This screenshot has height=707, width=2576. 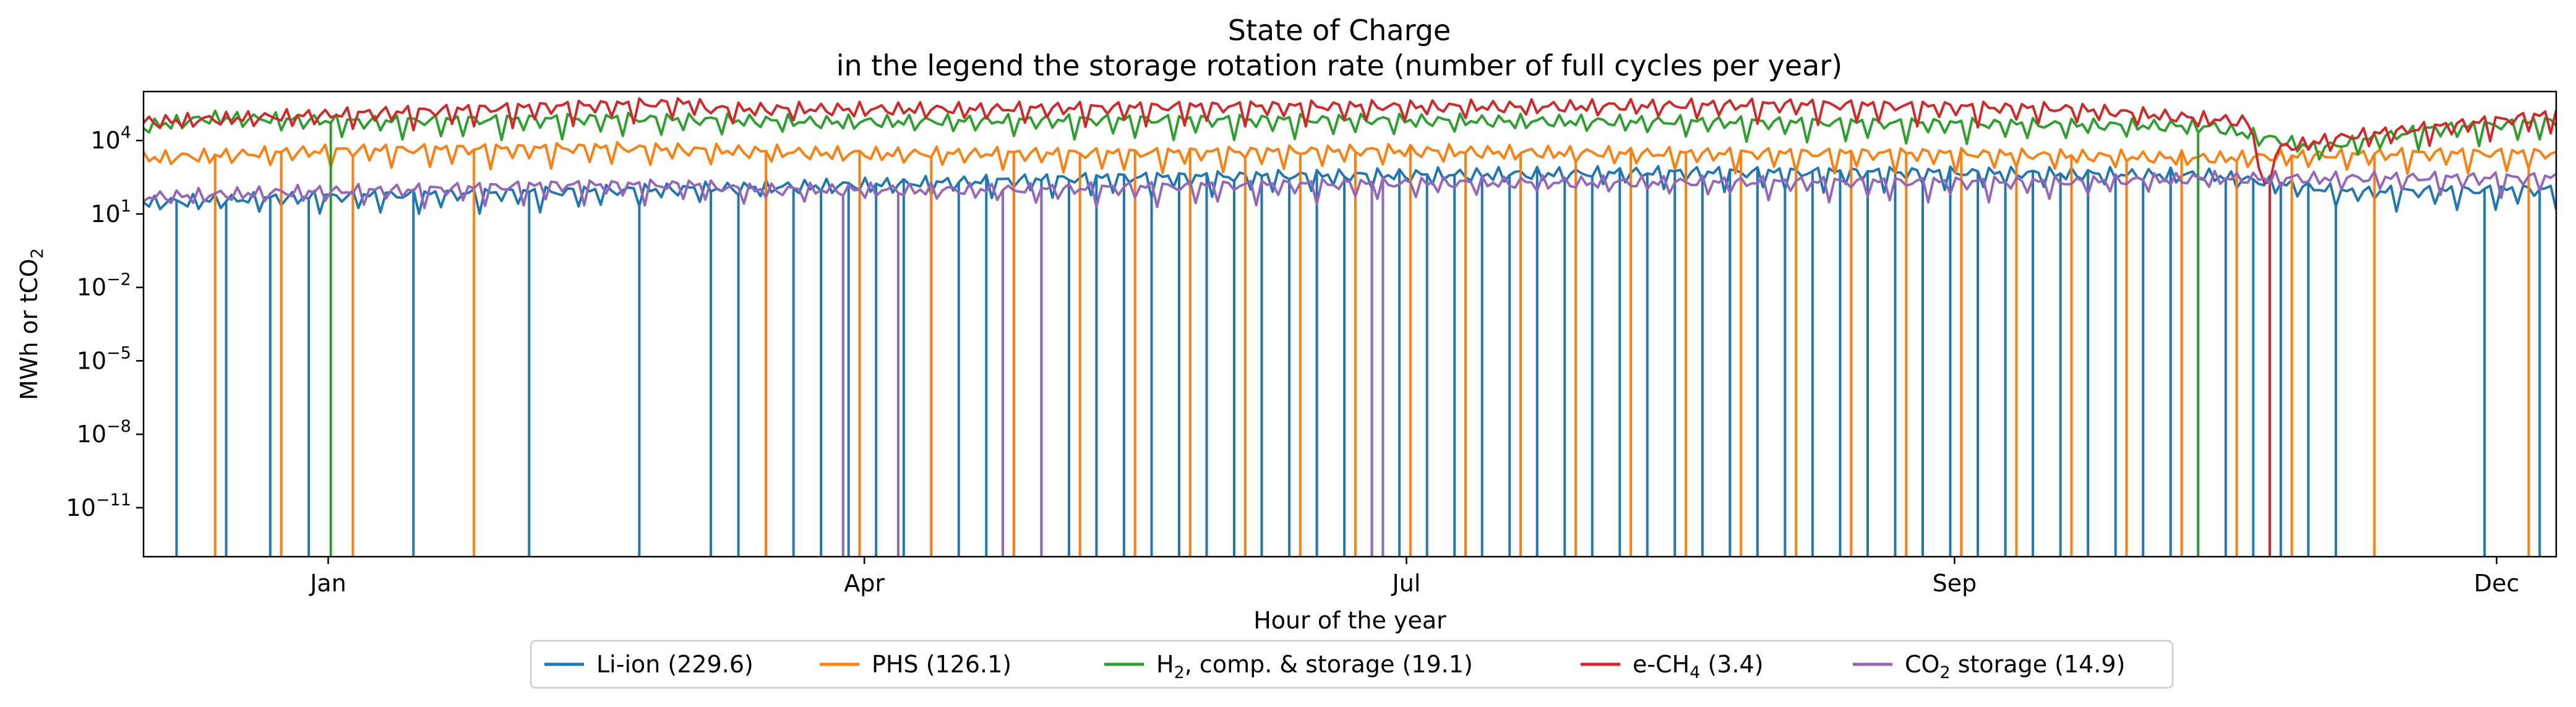 What do you see at coordinates (1955, 583) in the screenshot?
I see `x-tick-label: Sep` at bounding box center [1955, 583].